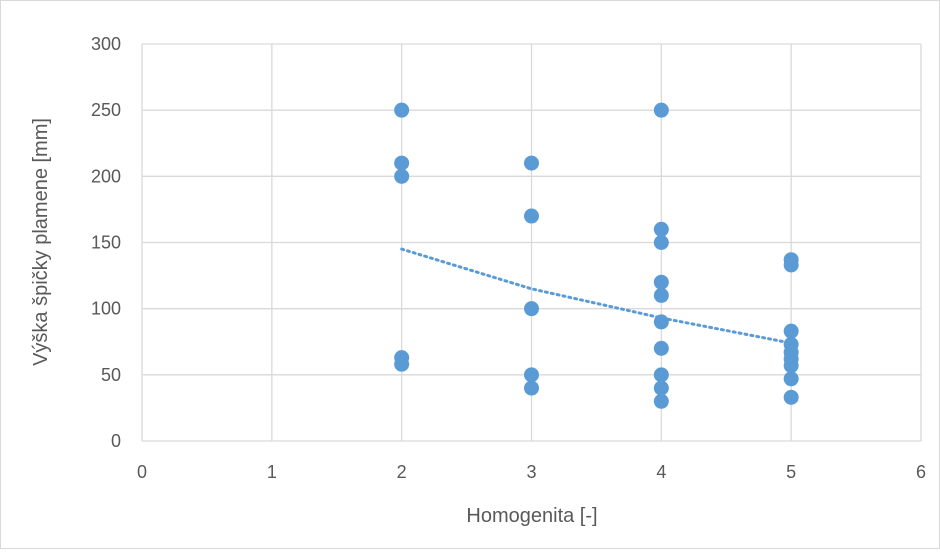 The image size is (940, 553). Describe the element at coordinates (111, 375) in the screenshot. I see `y-tick-label: 50` at that location.